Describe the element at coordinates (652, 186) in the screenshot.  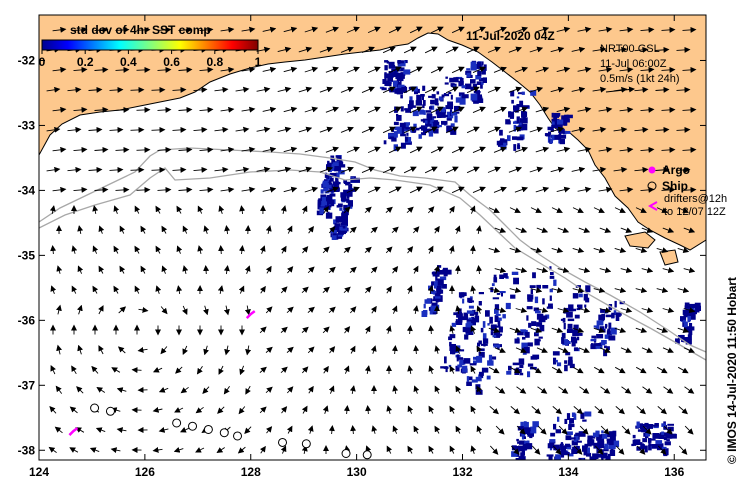
I see `ship-legend-icon` at that location.